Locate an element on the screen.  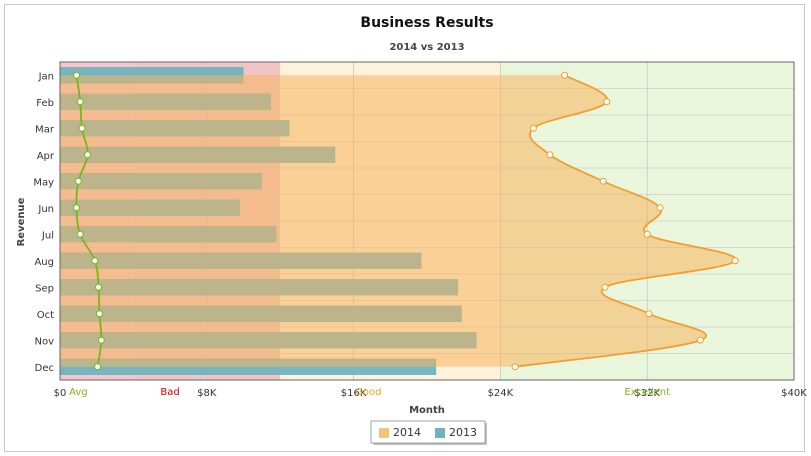
legend-swatch-2014 is located at coordinates (384, 433).